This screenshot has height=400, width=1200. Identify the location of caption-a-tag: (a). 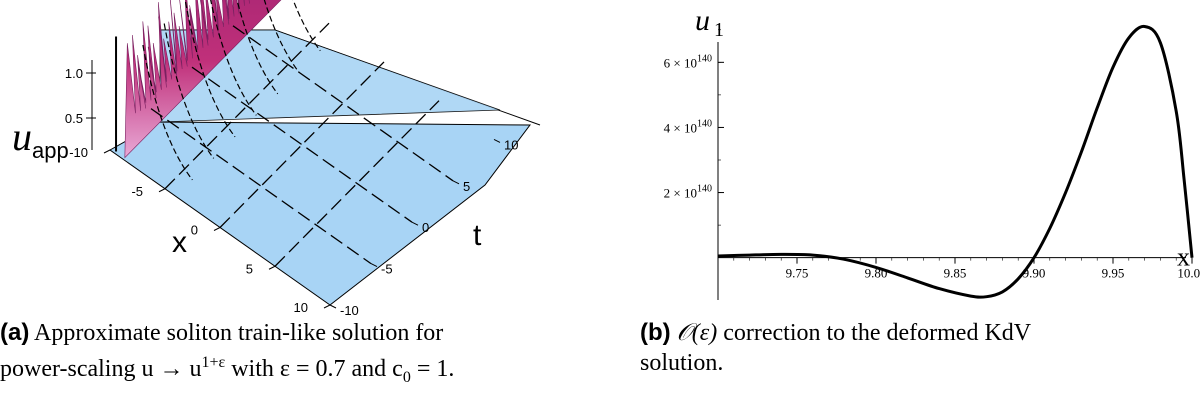
(15, 332).